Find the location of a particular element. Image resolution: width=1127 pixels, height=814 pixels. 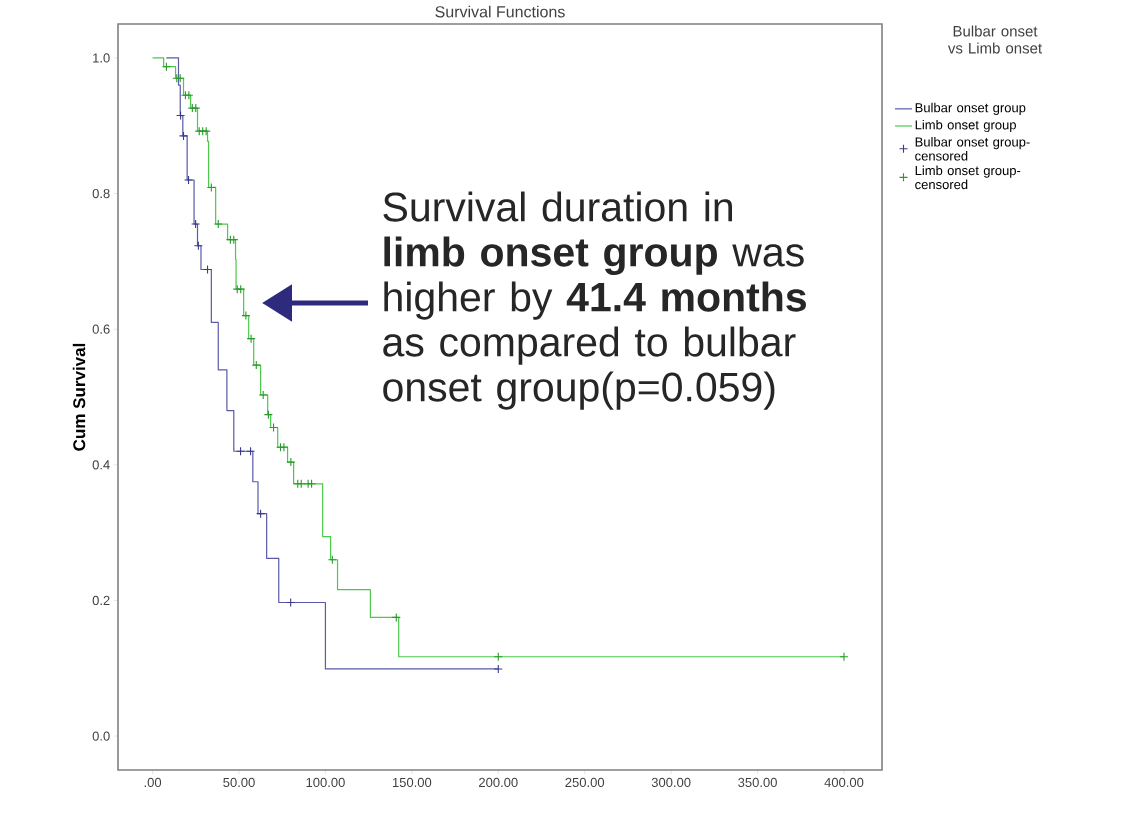

legend-label: Limb onset group is located at coordinates (965, 126).